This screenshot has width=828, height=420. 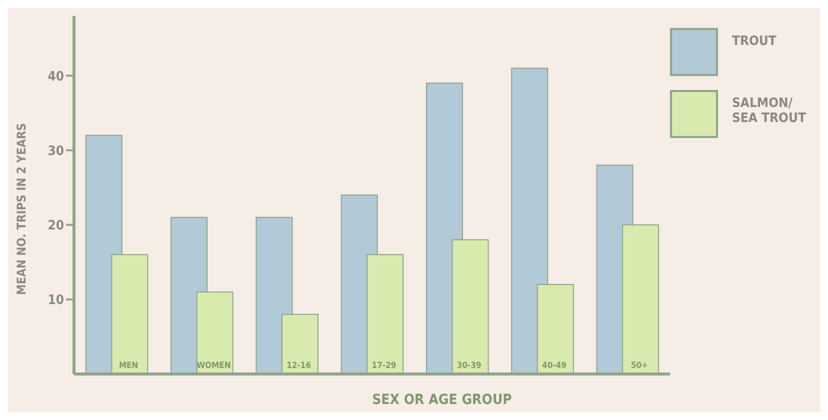 I want to click on x-tick-label: MEN, so click(x=128, y=366).